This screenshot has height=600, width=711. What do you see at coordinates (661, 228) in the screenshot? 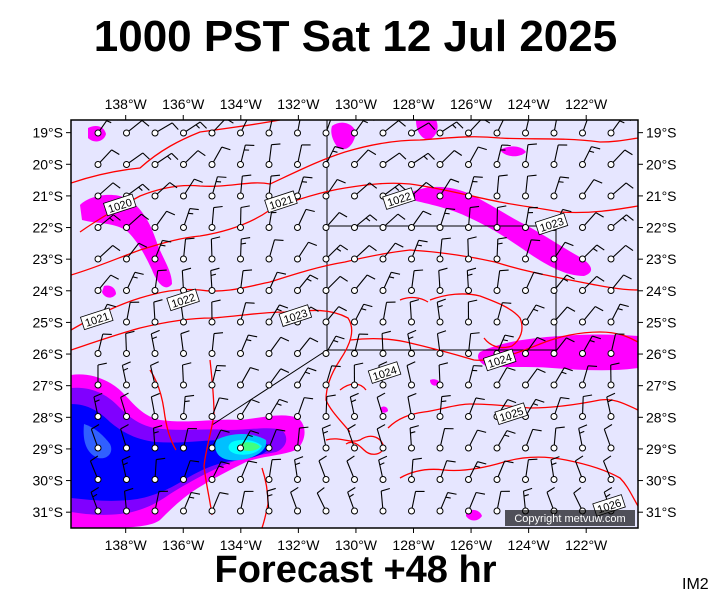
I see `lat-tick-label-right: 22°S` at bounding box center [661, 228].